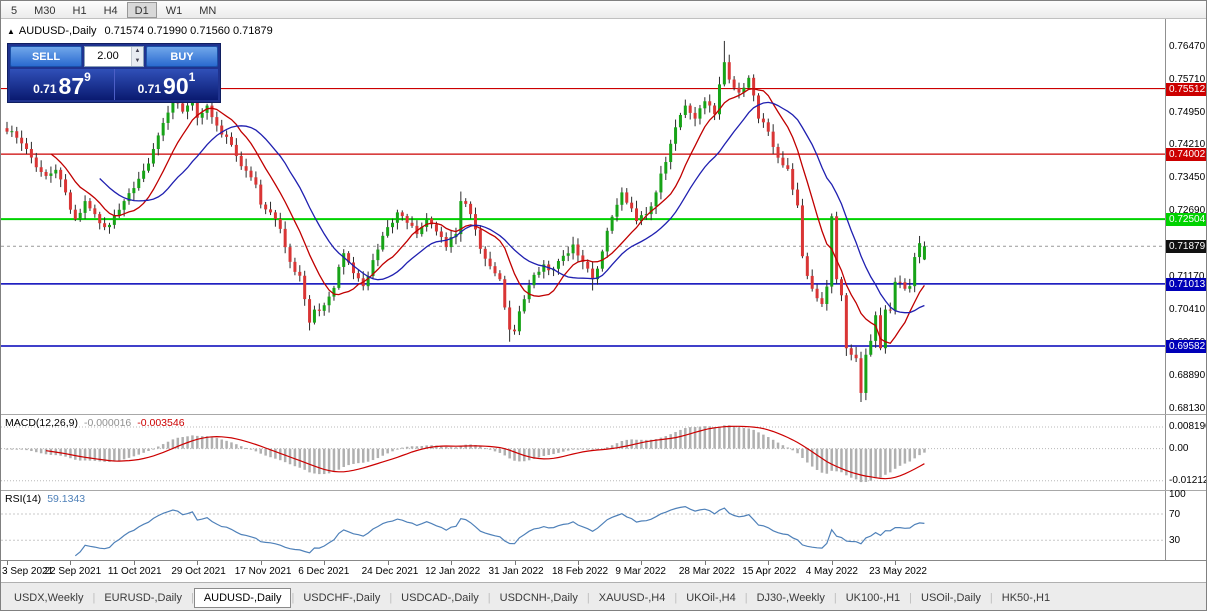 The width and height of the screenshot is (1207, 611). I want to click on timeframe-button-d1: D1, so click(141, 9).